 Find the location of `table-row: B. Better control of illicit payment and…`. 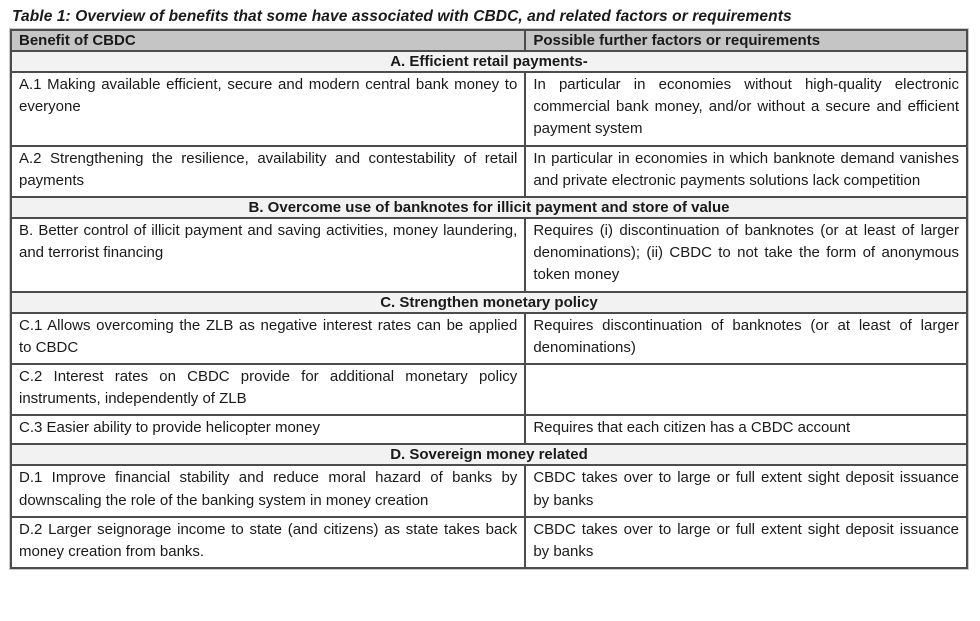

table-row: B. Better control of illicit payment and… is located at coordinates (488, 254).